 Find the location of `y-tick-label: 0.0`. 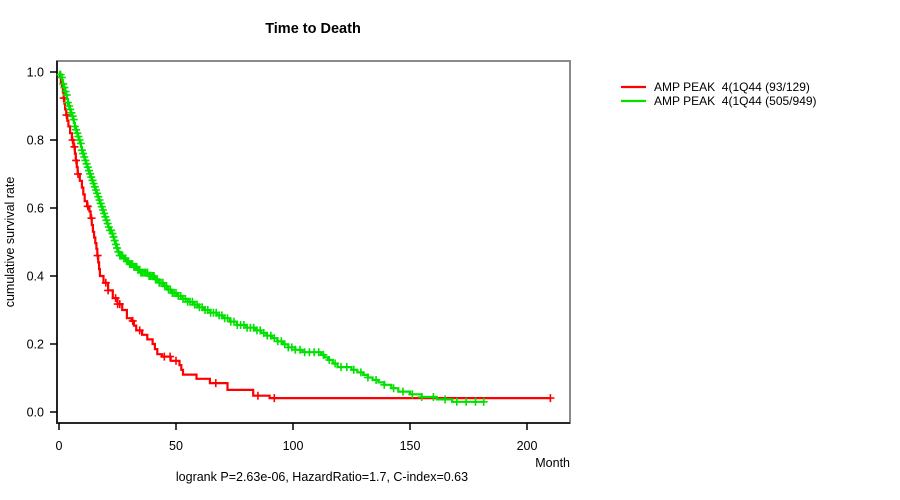

y-tick-label: 0.0 is located at coordinates (35, 413).